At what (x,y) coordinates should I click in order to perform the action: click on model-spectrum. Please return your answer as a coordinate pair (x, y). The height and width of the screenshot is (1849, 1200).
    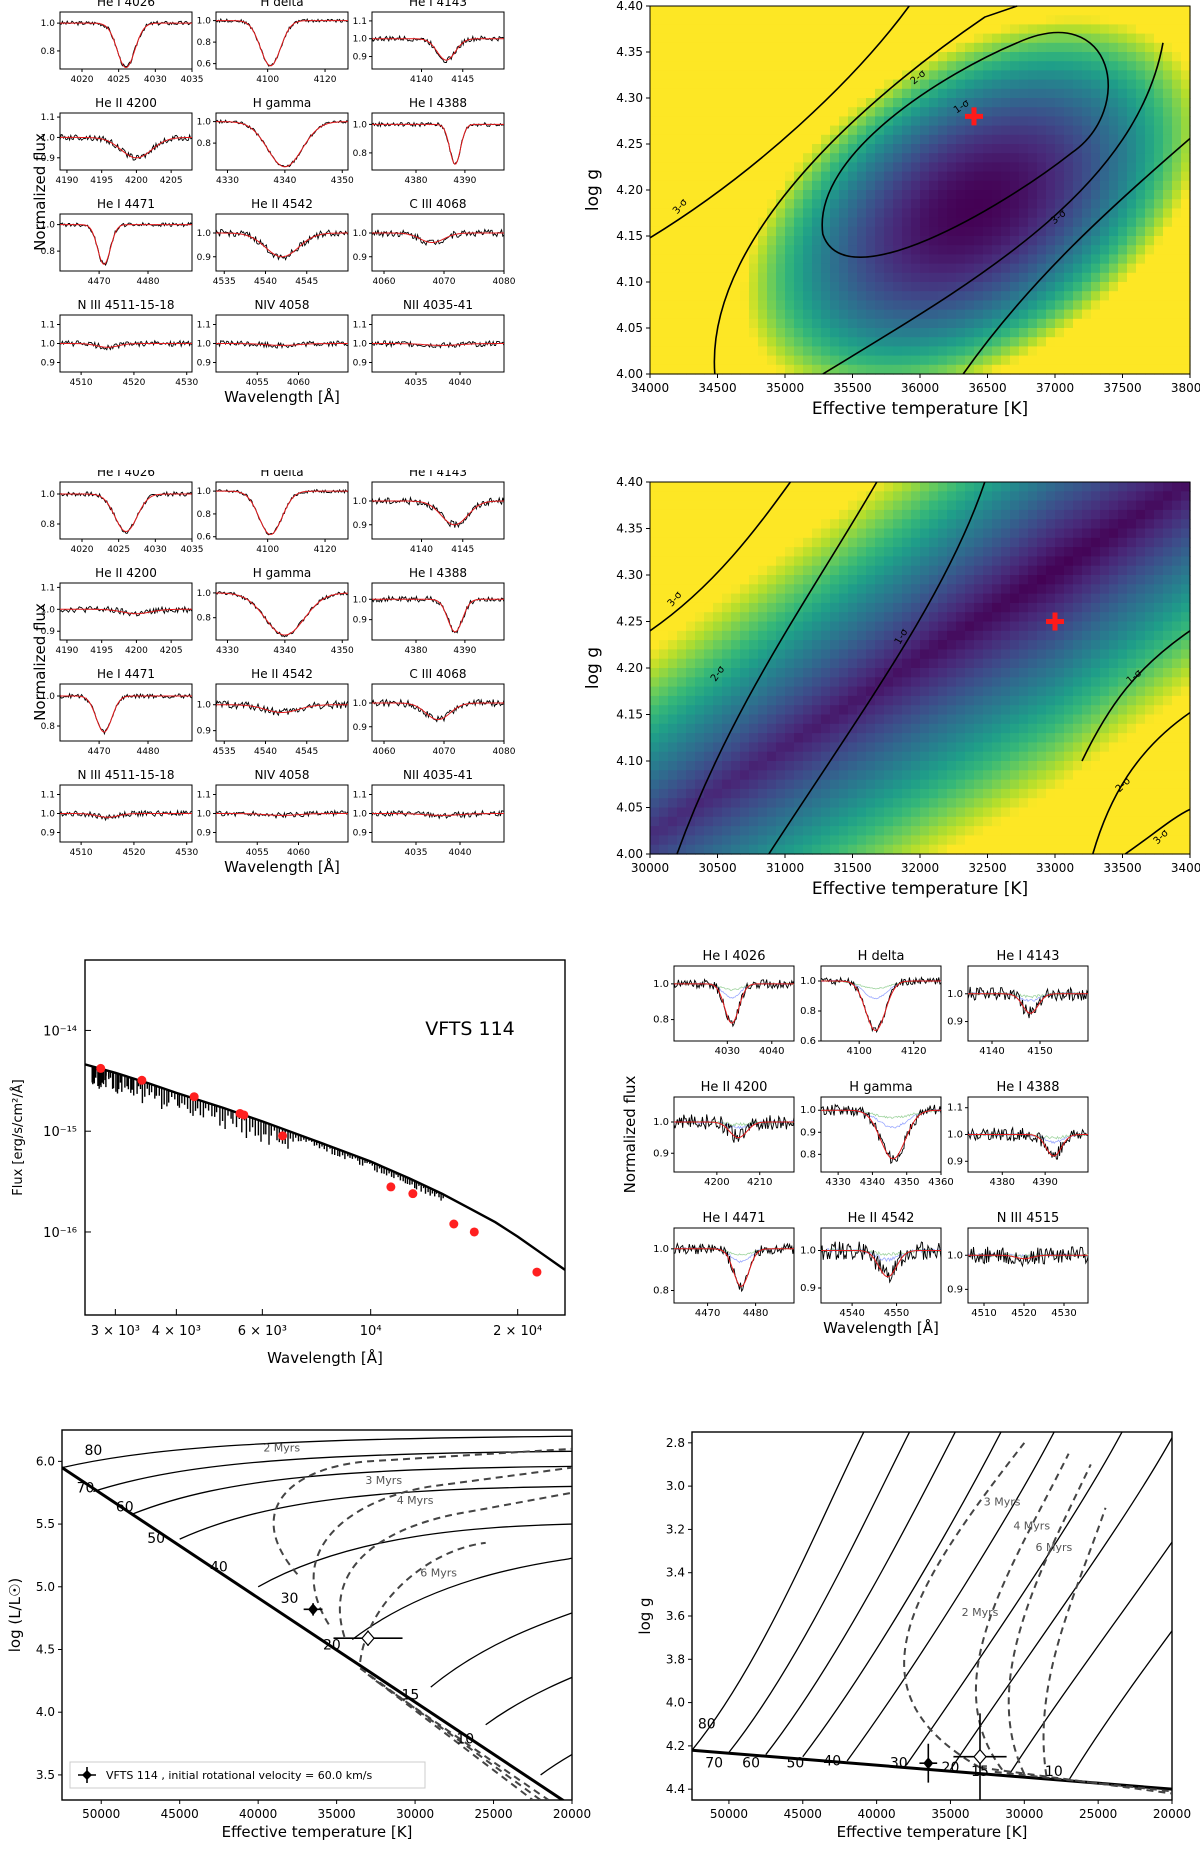
    Looking at the image, I should click on (282, 512).